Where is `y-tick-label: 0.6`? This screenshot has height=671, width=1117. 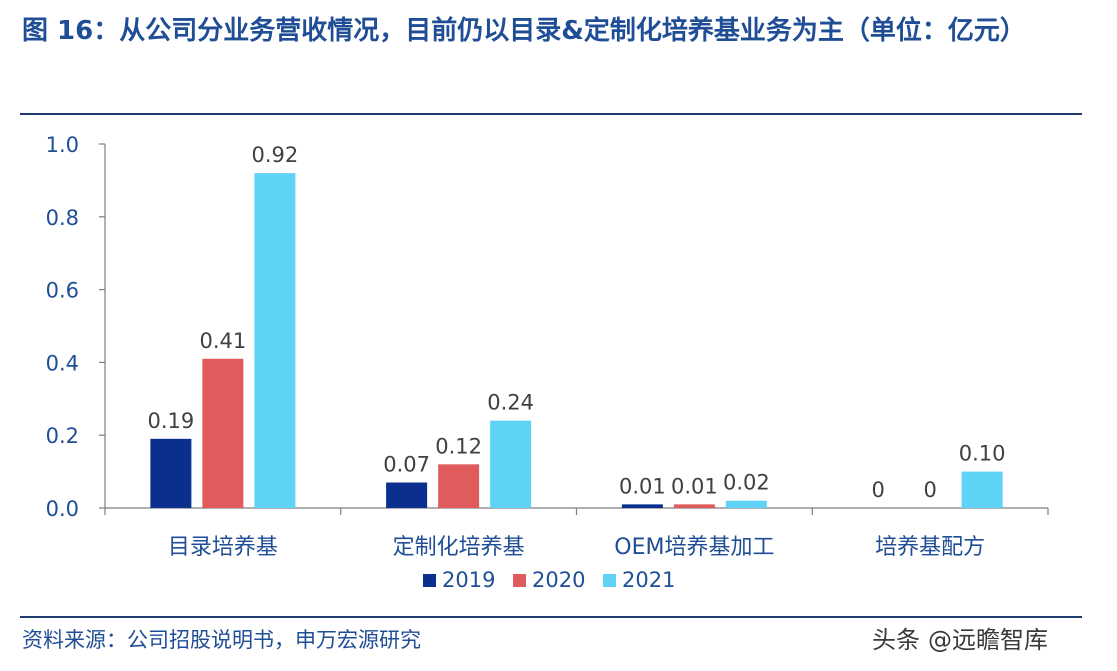 y-tick-label: 0.6 is located at coordinates (62, 291).